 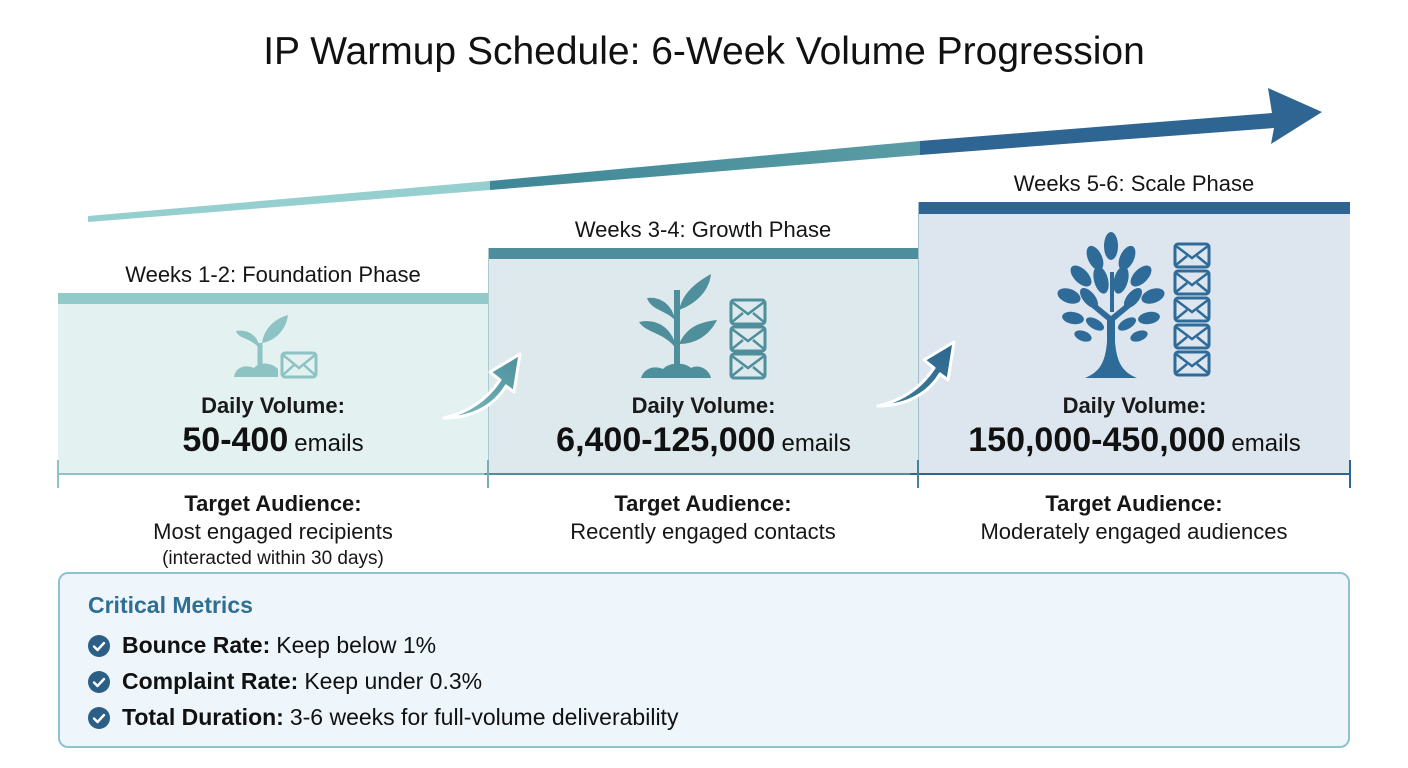 What do you see at coordinates (393, 681) in the screenshot?
I see `metric-value: Keep under 0.3%` at bounding box center [393, 681].